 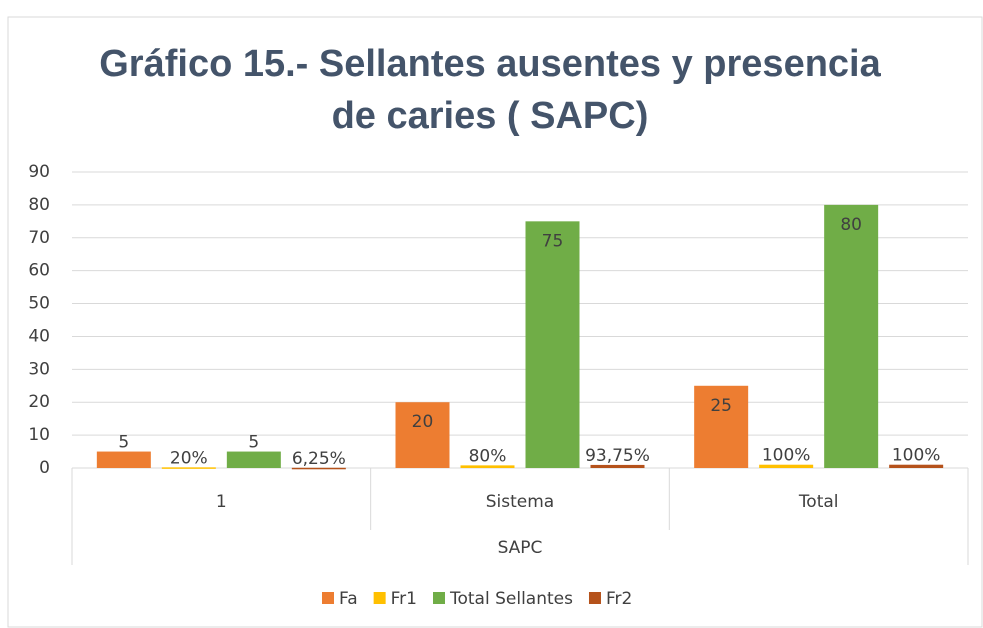 What do you see at coordinates (511, 599) in the screenshot?
I see `legend-label: Total Sellantes` at bounding box center [511, 599].